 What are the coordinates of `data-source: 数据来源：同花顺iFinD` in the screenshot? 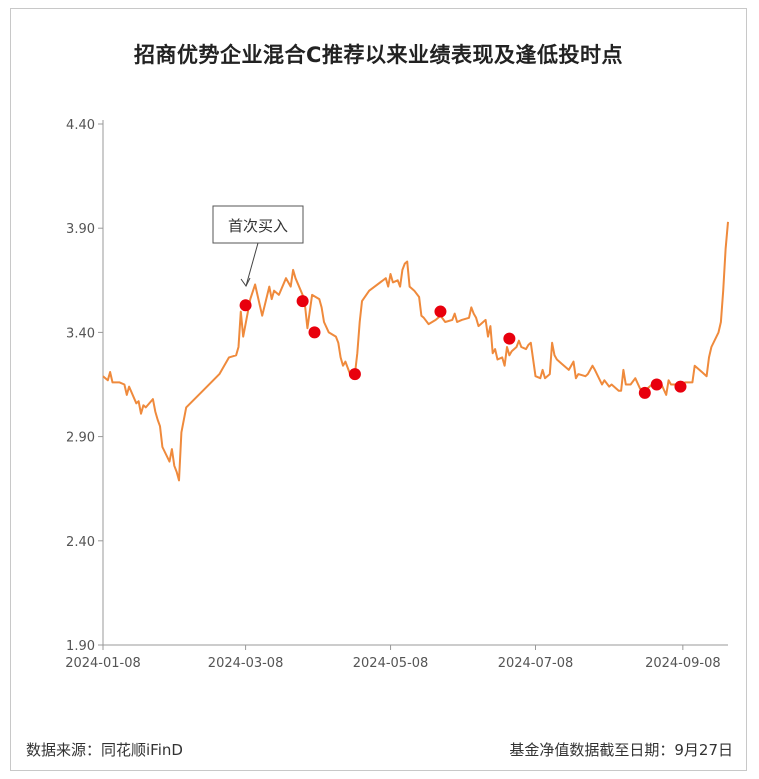 It's located at (104, 750).